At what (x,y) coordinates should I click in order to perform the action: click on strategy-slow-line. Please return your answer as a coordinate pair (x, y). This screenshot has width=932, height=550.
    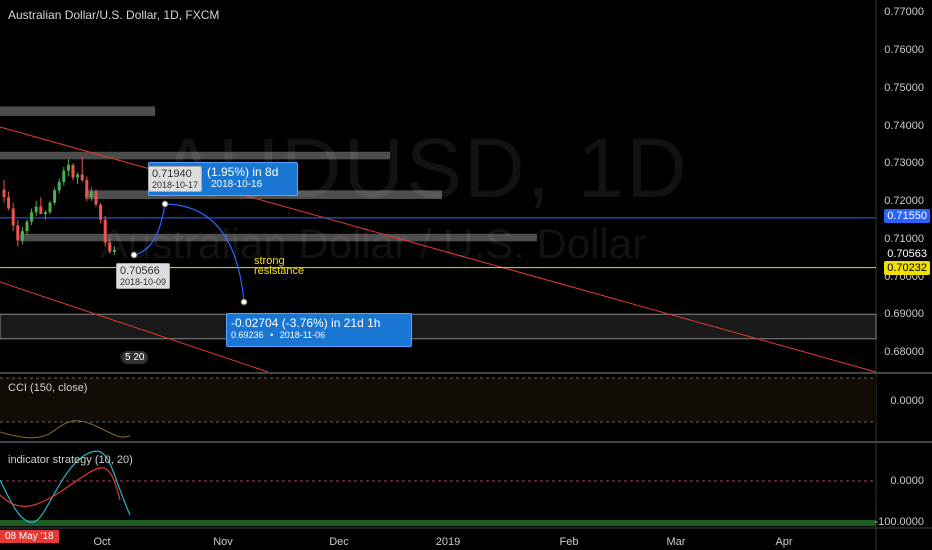
    Looking at the image, I should click on (60, 487).